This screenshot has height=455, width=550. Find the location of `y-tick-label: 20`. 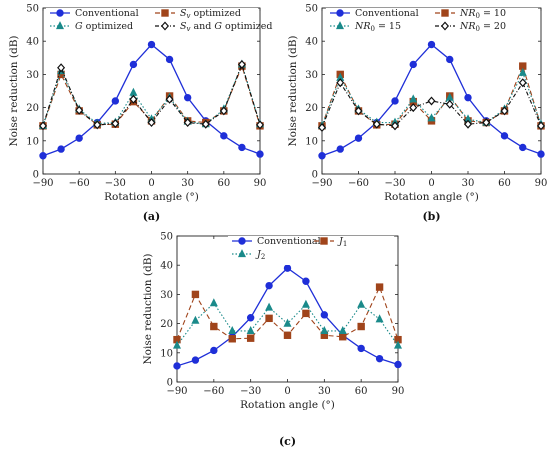

y-tick-label: 20 is located at coordinates (166, 324).